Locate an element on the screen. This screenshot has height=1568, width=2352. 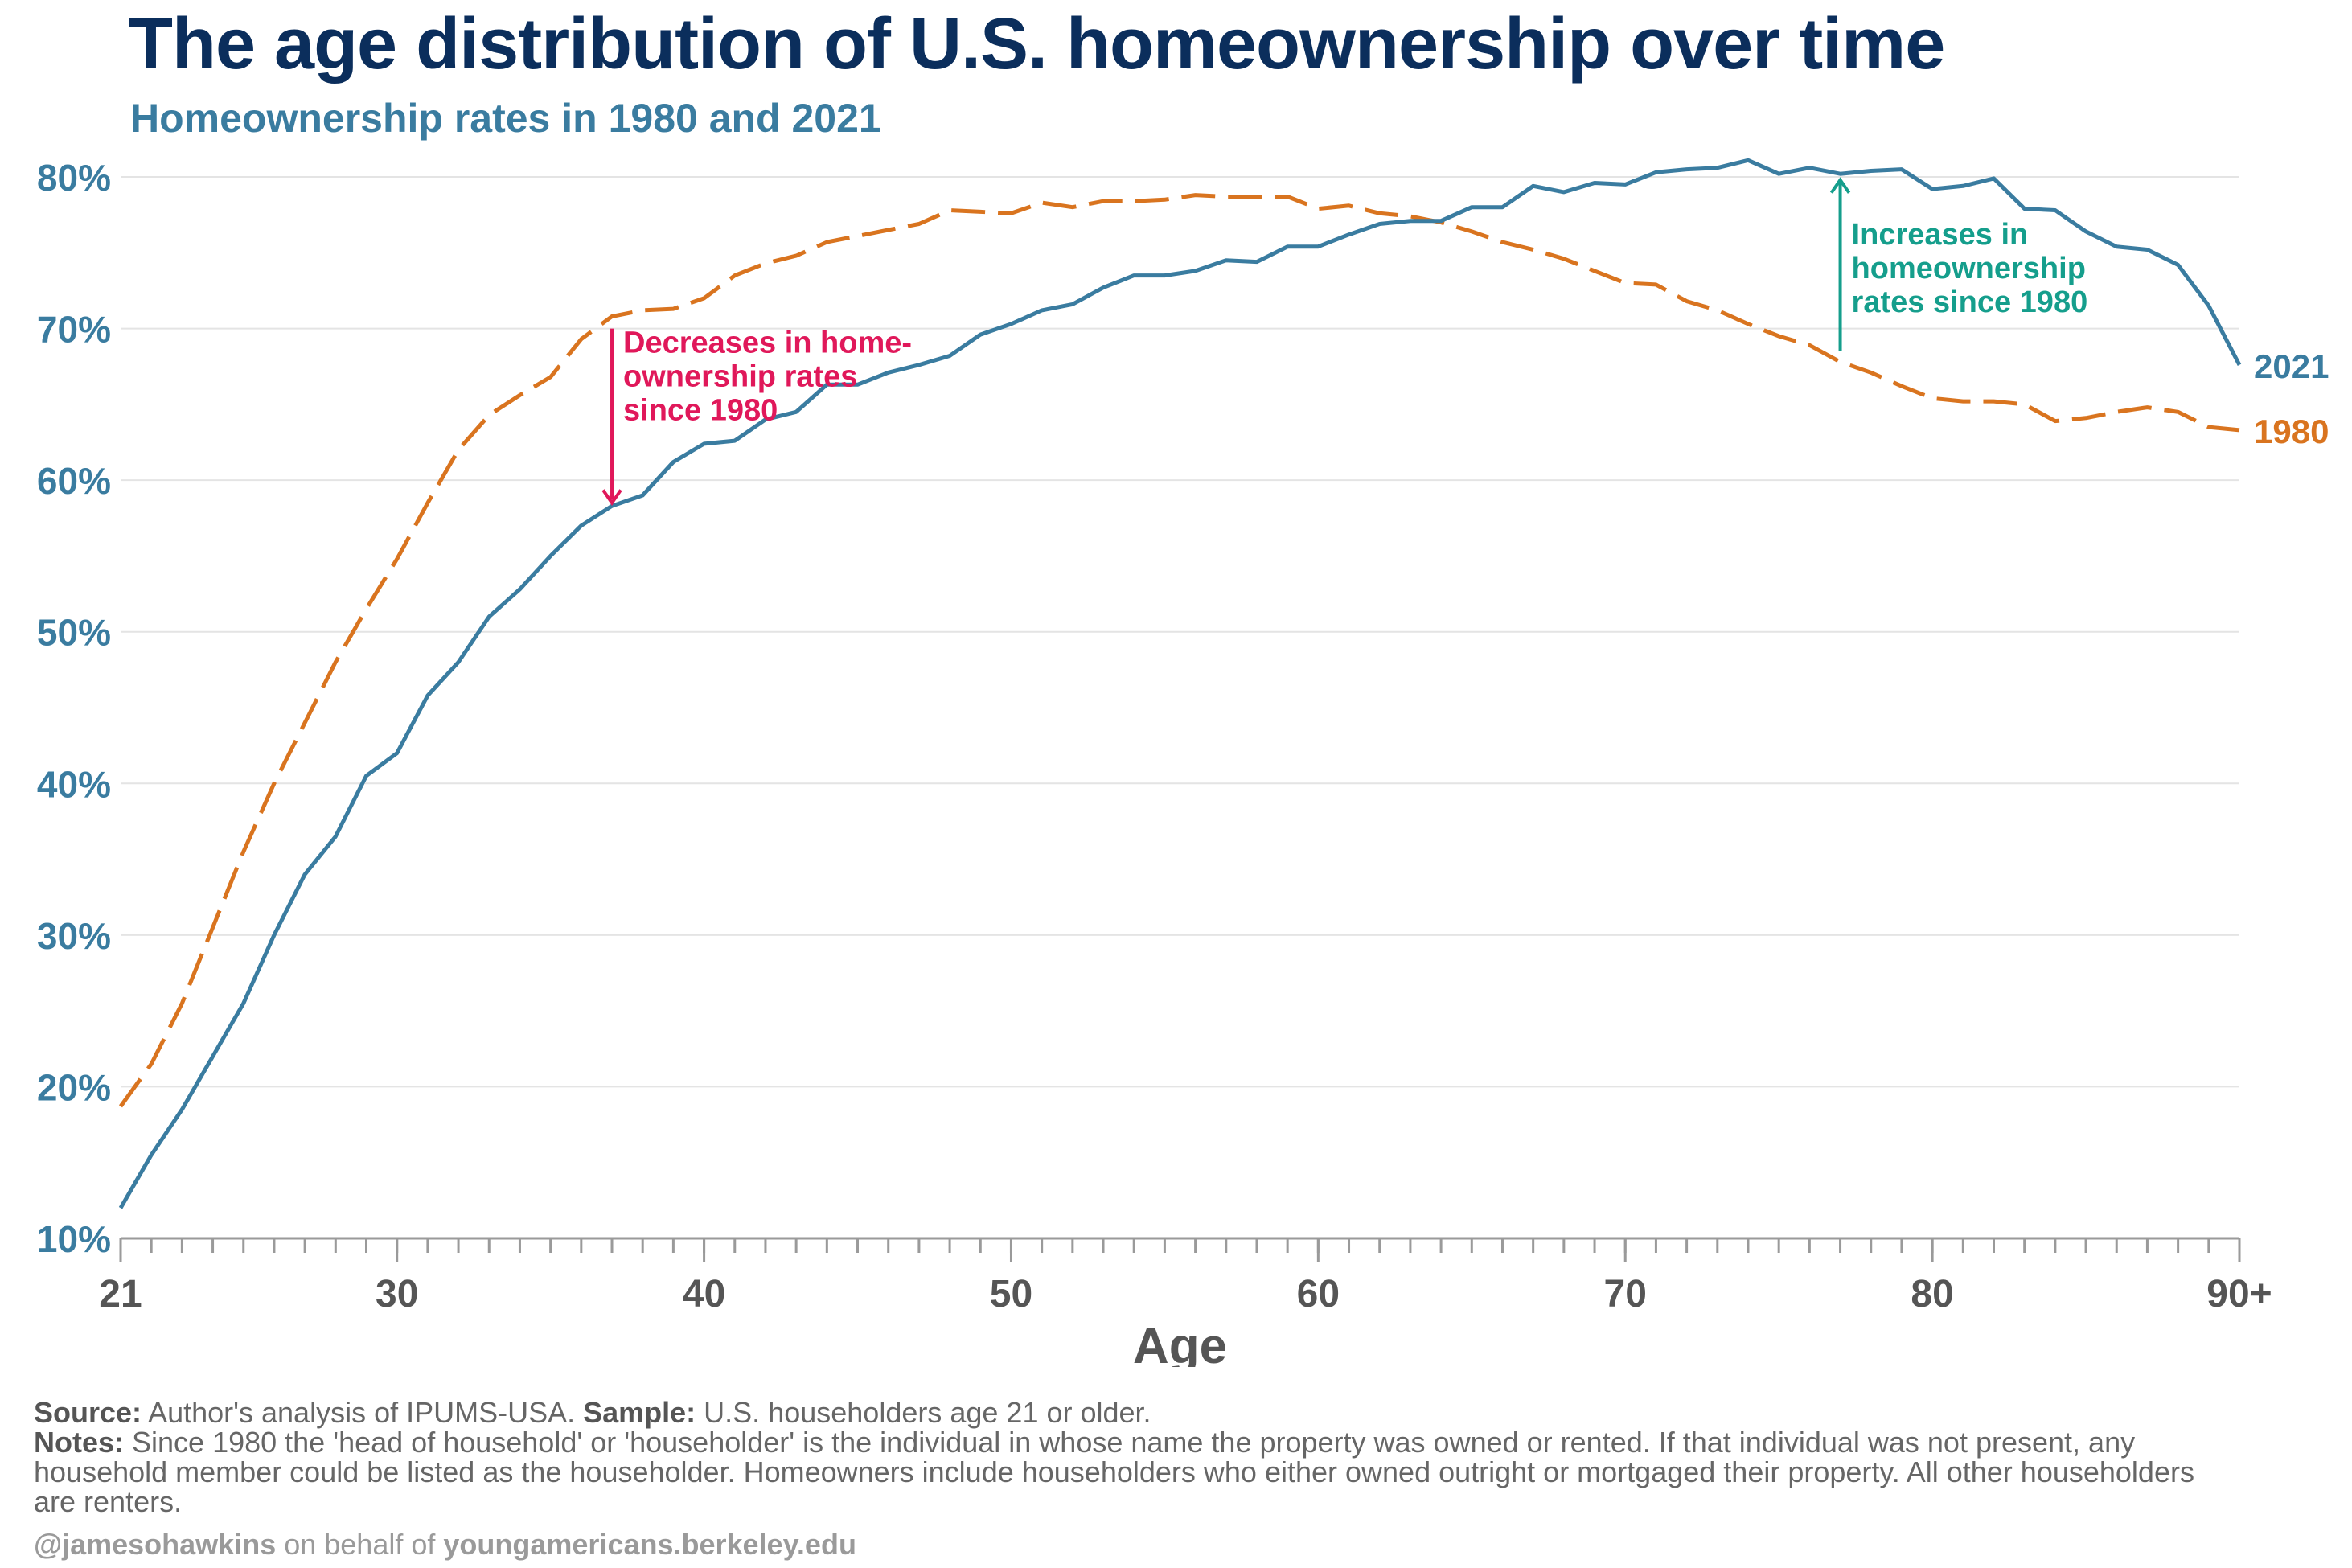
y-tick-label: 50% is located at coordinates (74, 633).